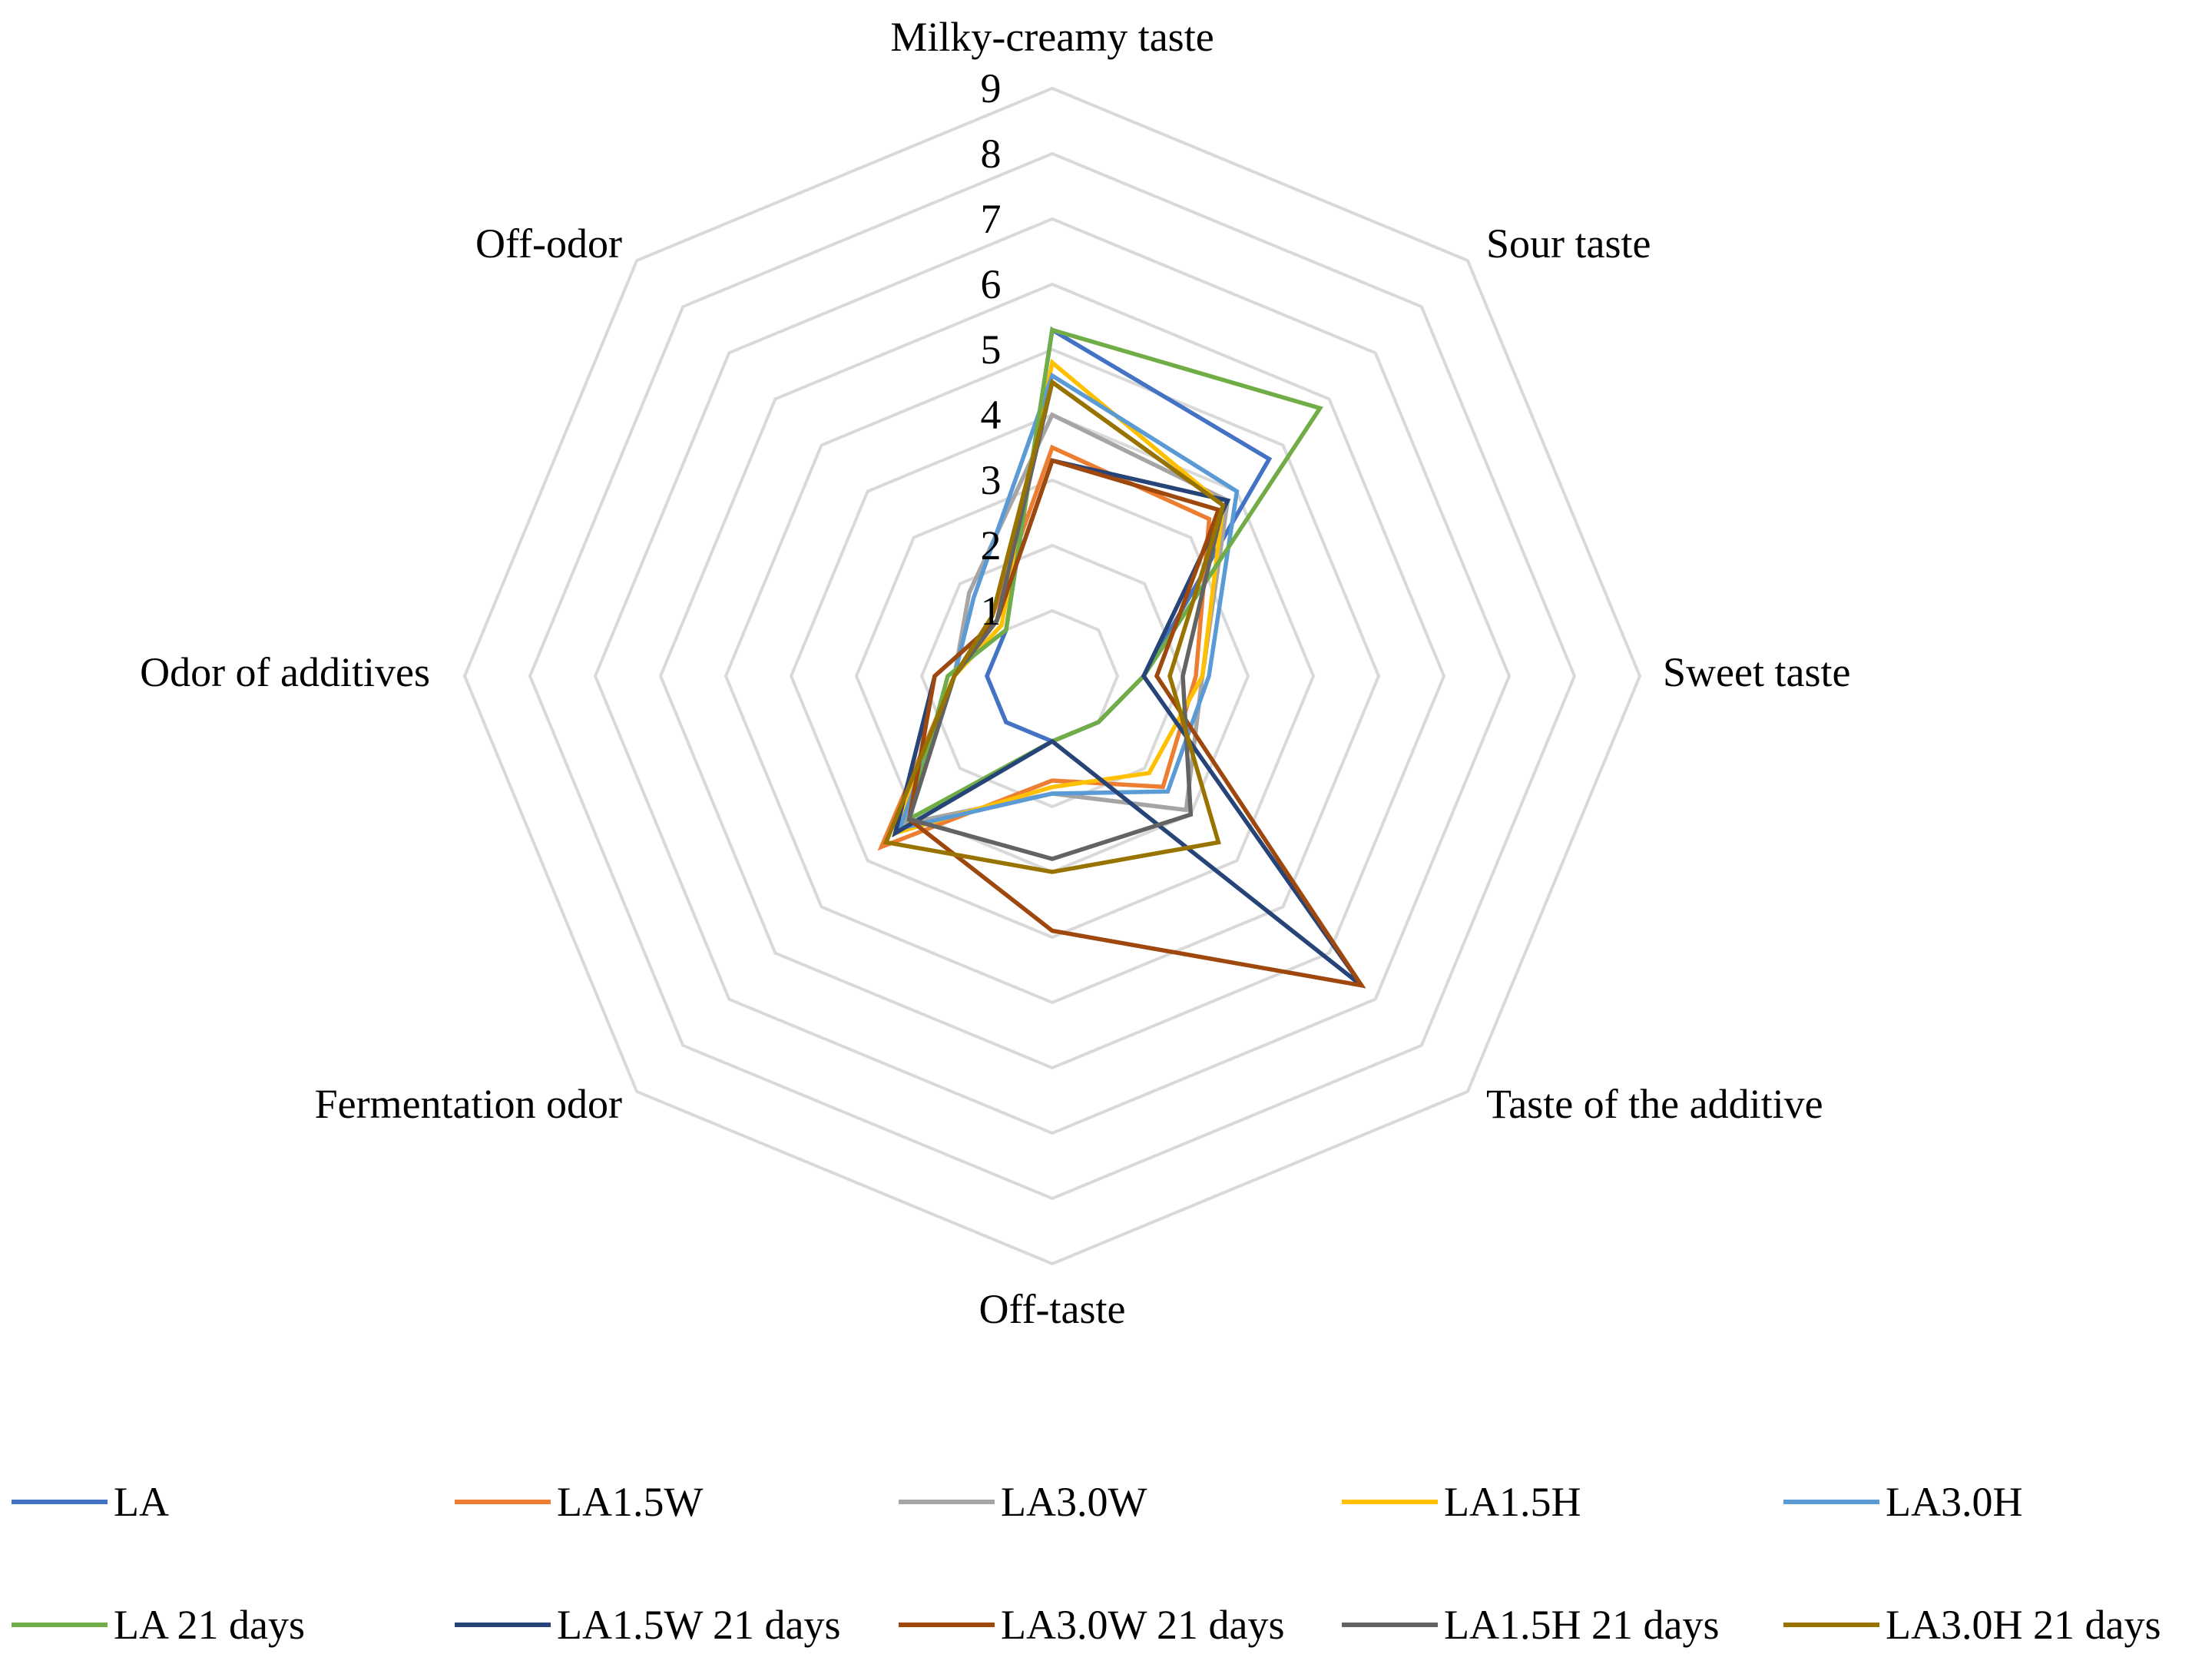 The height and width of the screenshot is (1664, 2212). Describe the element at coordinates (1655, 1104) in the screenshot. I see `axis-label-taste-of-the-additive: Taste of the additive` at that location.